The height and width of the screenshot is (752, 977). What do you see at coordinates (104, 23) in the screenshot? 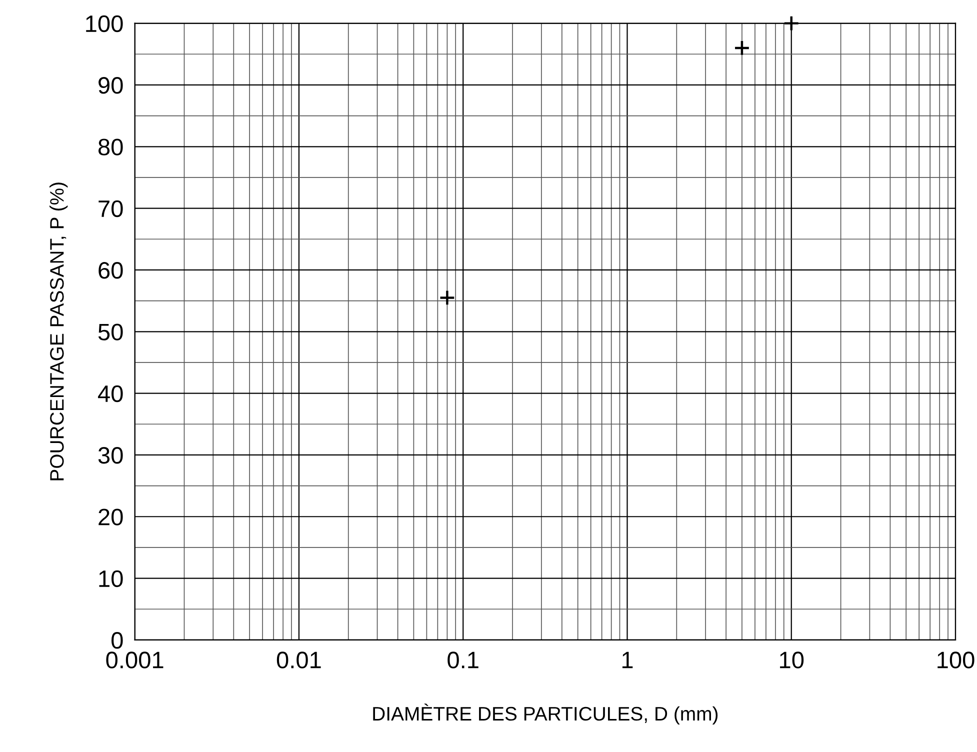
I see `y-tick-label: 100` at bounding box center [104, 23].